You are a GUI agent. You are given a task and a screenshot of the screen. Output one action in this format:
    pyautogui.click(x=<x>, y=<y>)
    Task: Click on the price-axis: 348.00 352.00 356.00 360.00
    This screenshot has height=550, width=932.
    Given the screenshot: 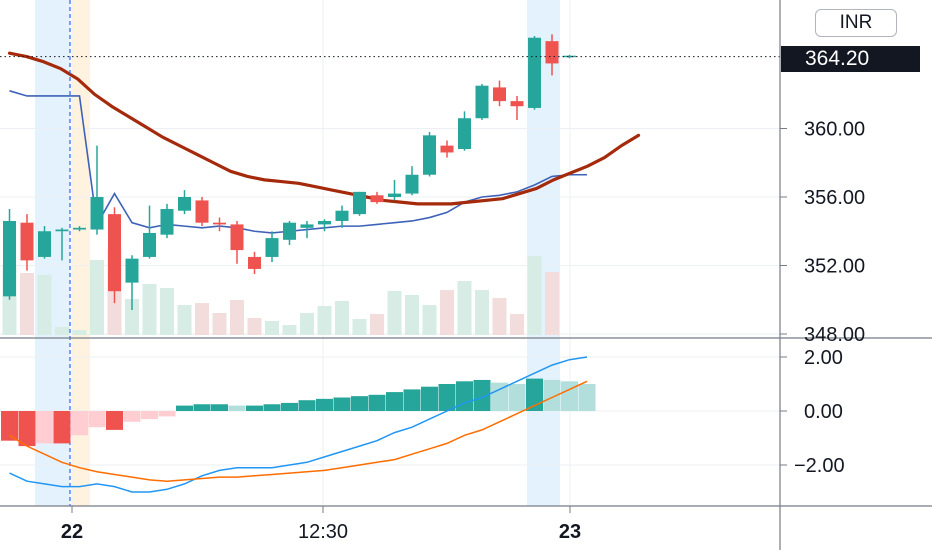 What is the action you would take?
    pyautogui.click(x=822, y=233)
    